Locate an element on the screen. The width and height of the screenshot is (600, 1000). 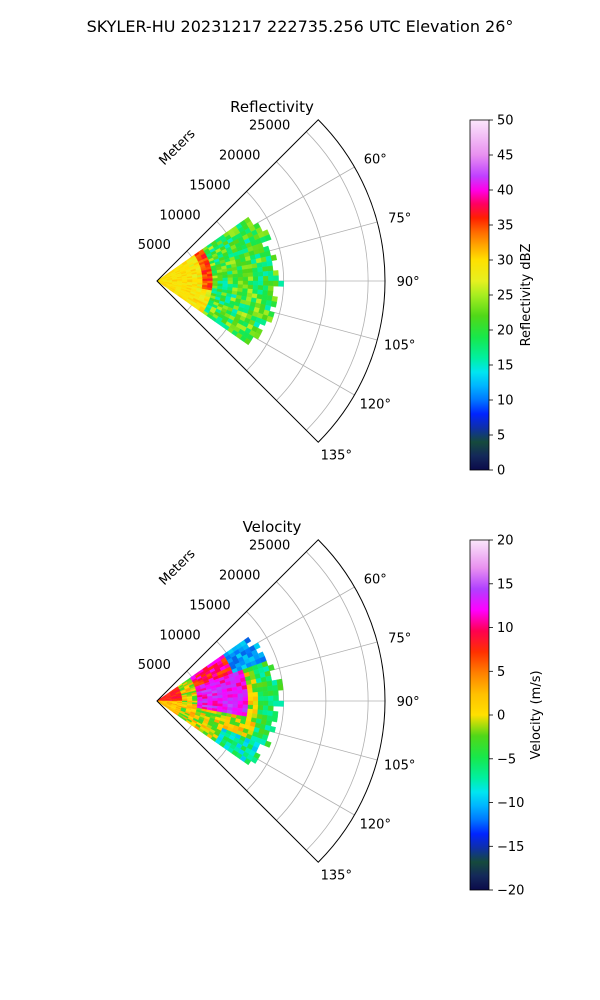
colorbar-ticks: −20 −15 −10 −5 0 5 10 15 20 is located at coordinates (506, 716).